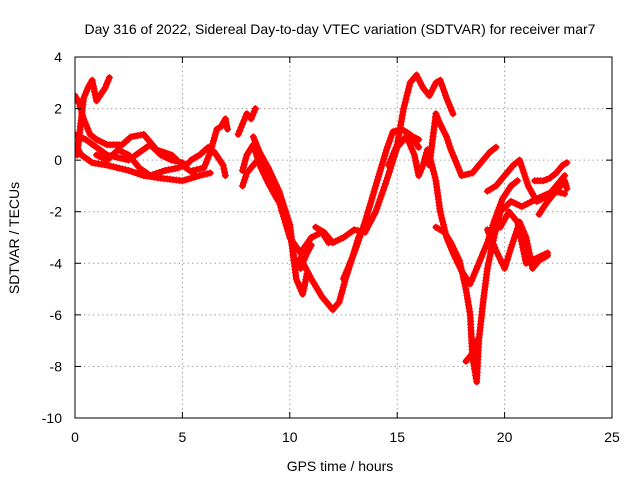 The image size is (640, 480). What do you see at coordinates (56, 366) in the screenshot?
I see `y-tick-label: -8` at bounding box center [56, 366].